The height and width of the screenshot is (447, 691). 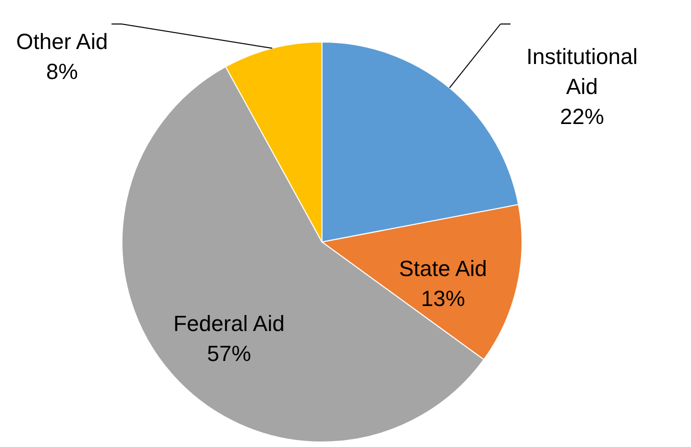 What do you see at coordinates (443, 269) in the screenshot?
I see `slice-label: State Aid` at bounding box center [443, 269].